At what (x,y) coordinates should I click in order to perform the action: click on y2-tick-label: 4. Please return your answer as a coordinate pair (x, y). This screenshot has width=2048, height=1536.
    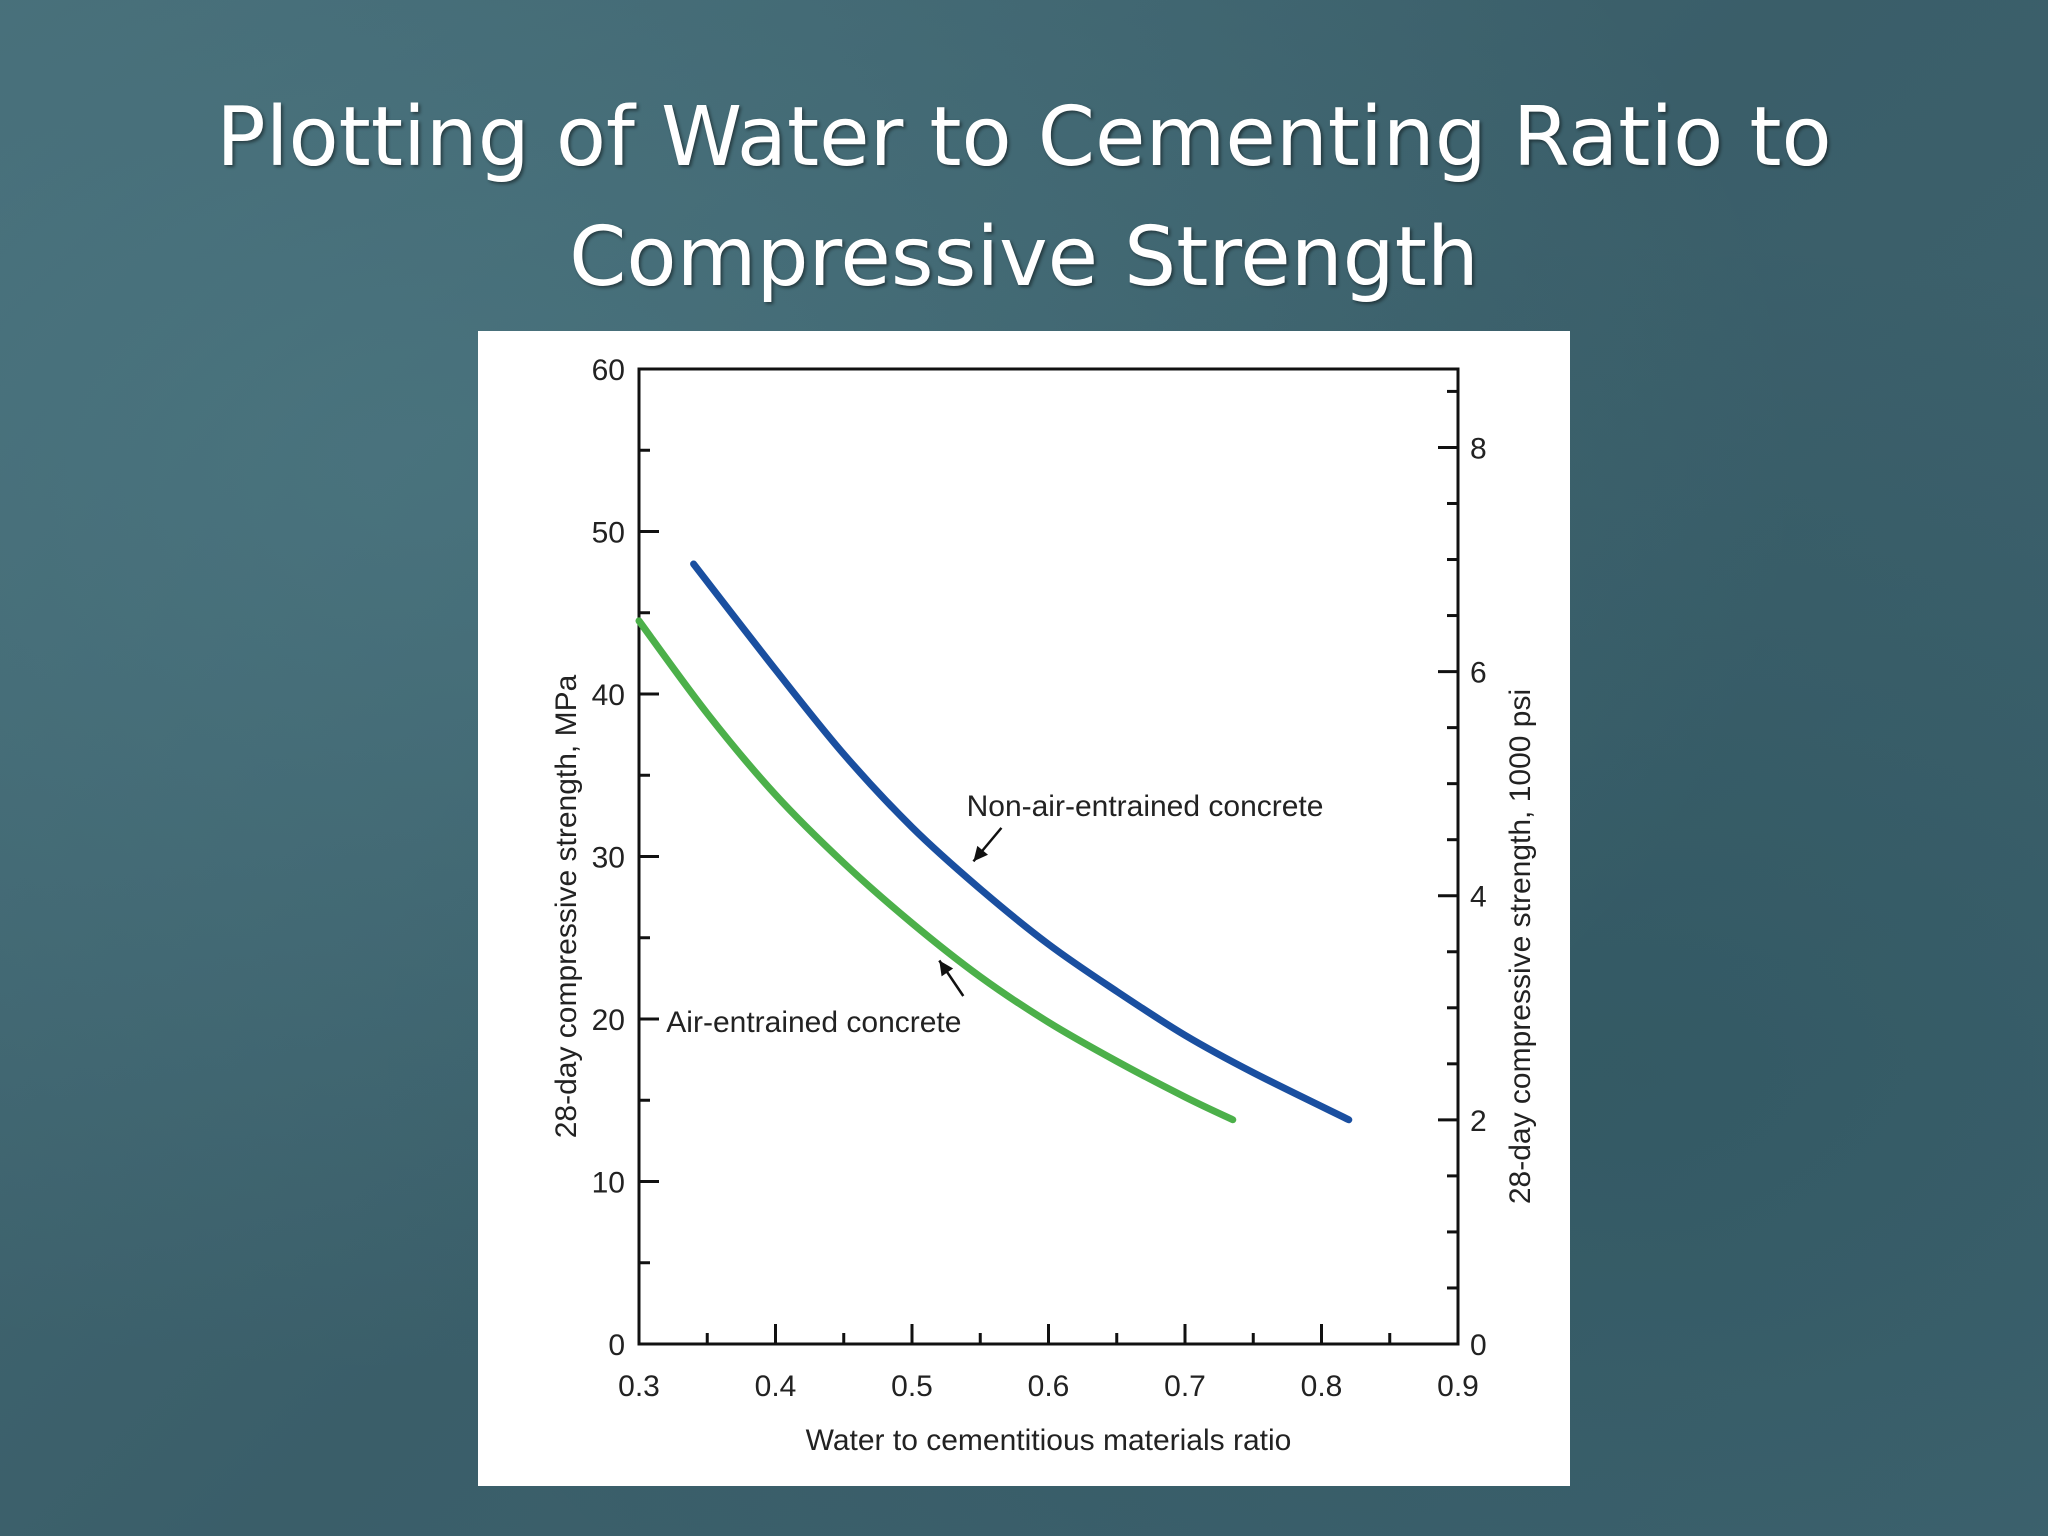
    Looking at the image, I should click on (1478, 897).